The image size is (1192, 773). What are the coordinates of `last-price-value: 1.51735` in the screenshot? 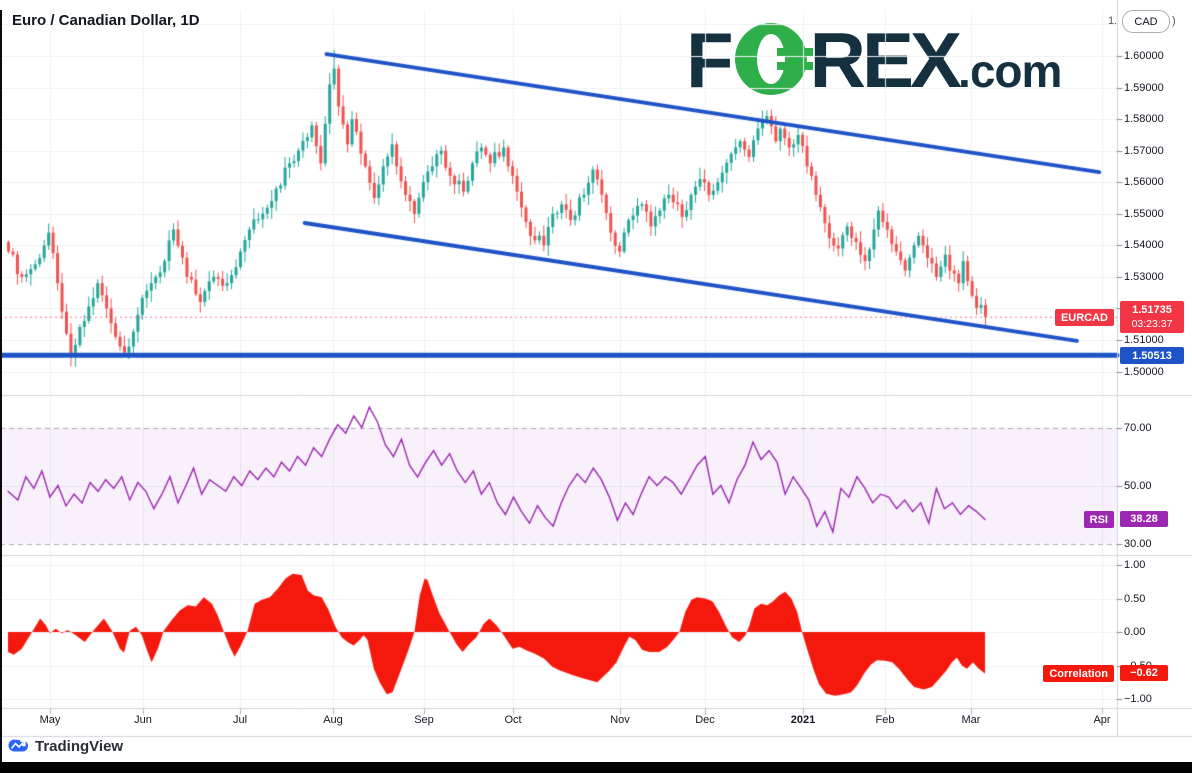 It's located at (1152, 310).